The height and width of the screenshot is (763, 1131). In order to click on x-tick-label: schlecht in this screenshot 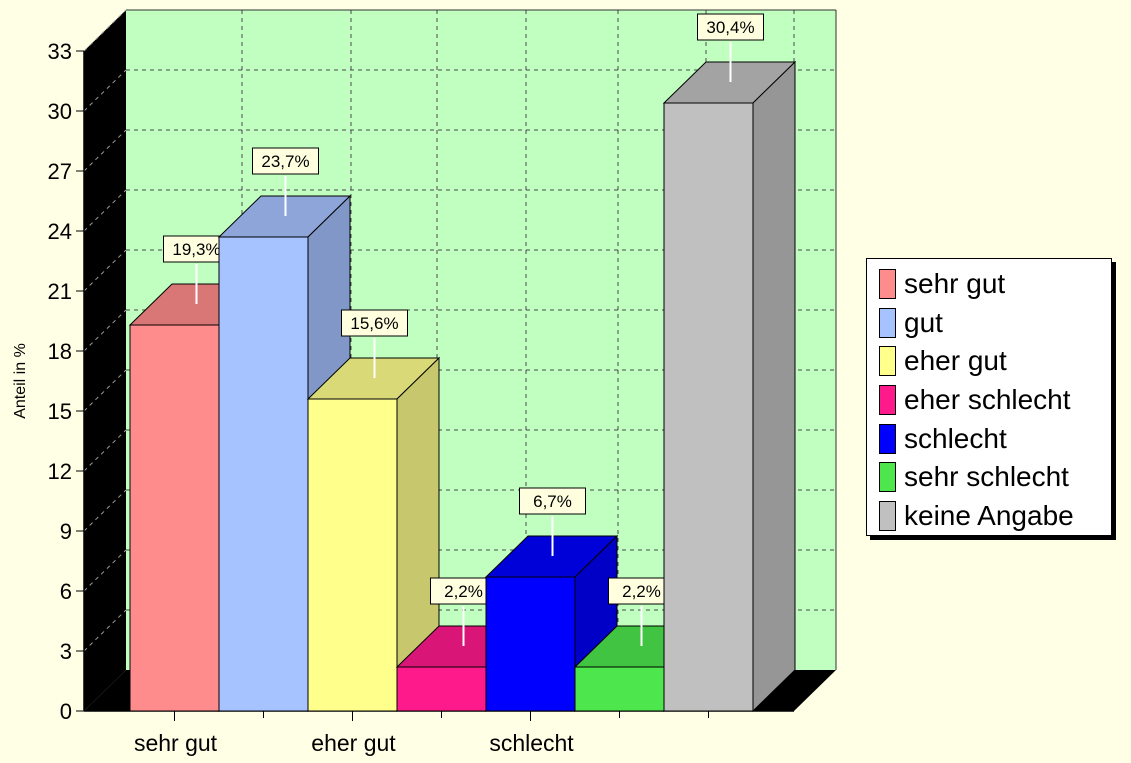, I will do `click(531, 743)`.